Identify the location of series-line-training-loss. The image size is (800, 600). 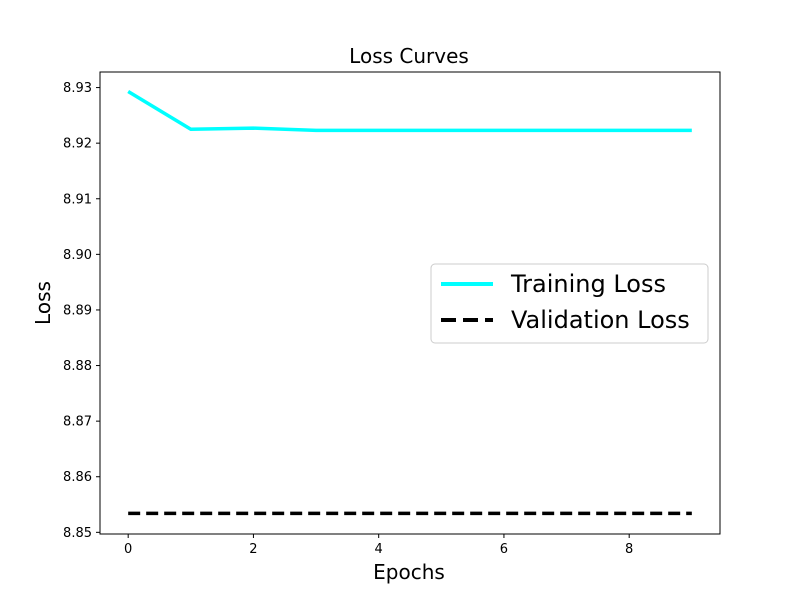
(409, 111).